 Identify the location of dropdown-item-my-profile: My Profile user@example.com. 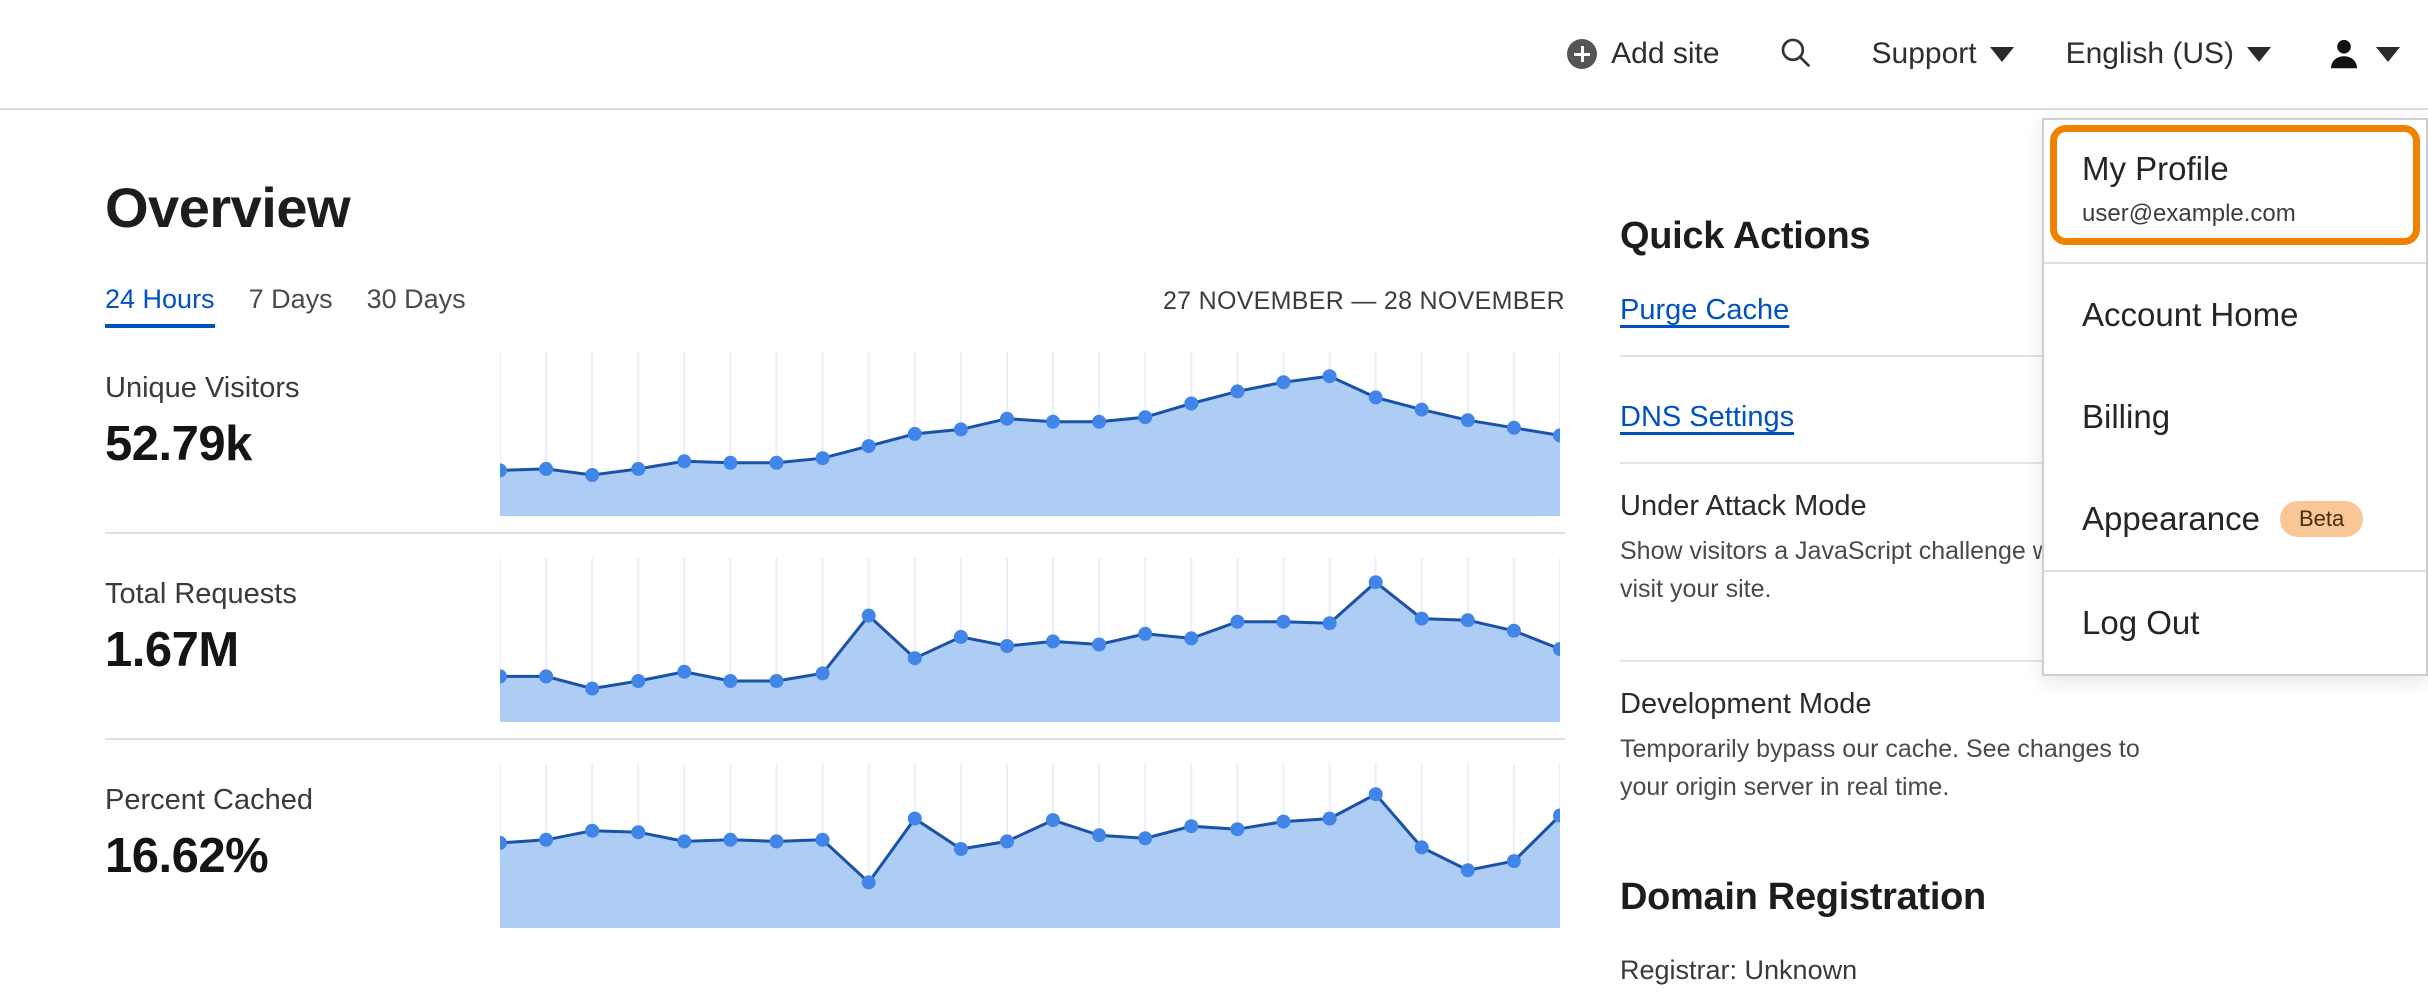
(2235, 191).